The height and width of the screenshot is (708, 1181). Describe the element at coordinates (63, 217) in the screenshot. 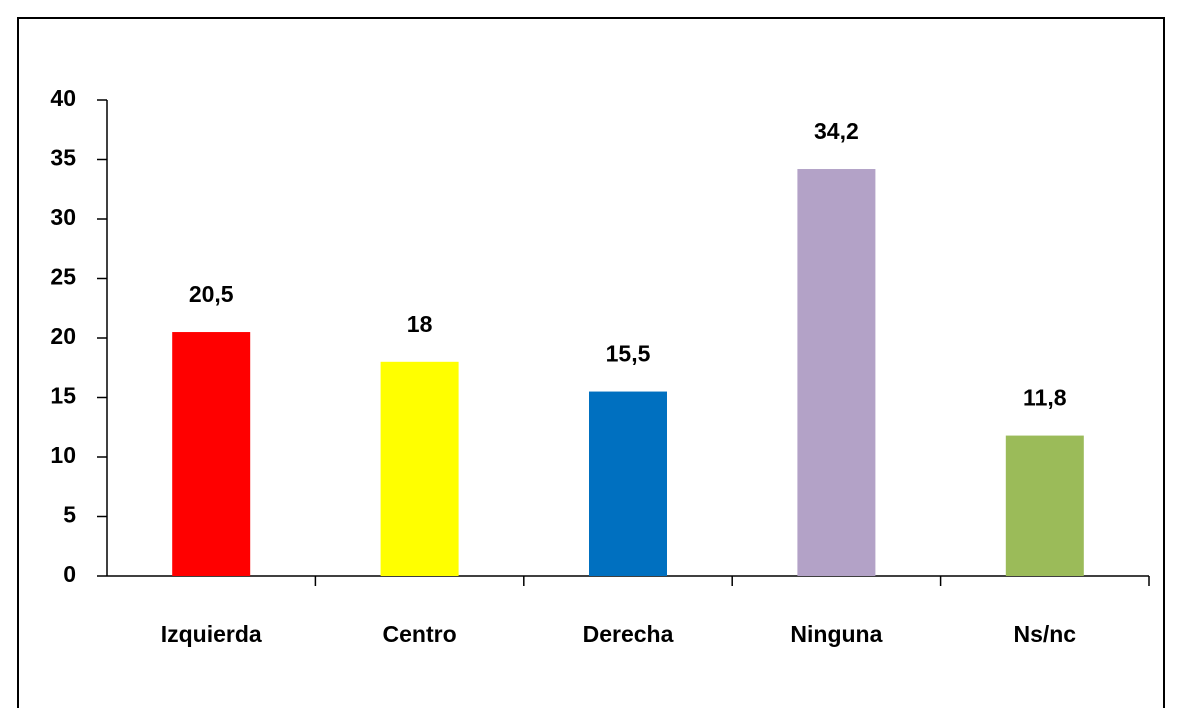

I see `y-tick-label: 30` at that location.